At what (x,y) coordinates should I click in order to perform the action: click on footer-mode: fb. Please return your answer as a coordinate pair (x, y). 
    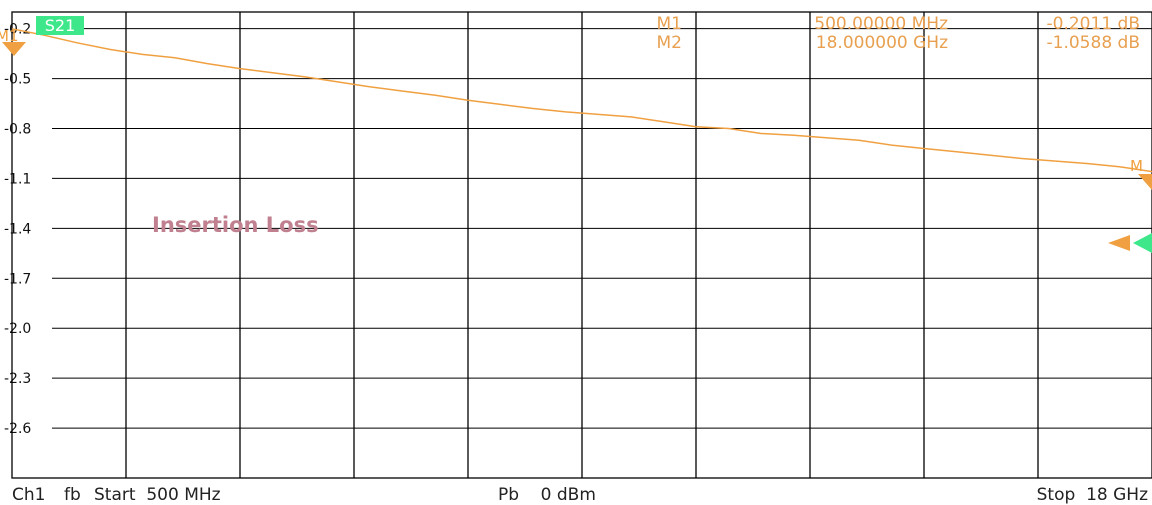
    Looking at the image, I should click on (72, 495).